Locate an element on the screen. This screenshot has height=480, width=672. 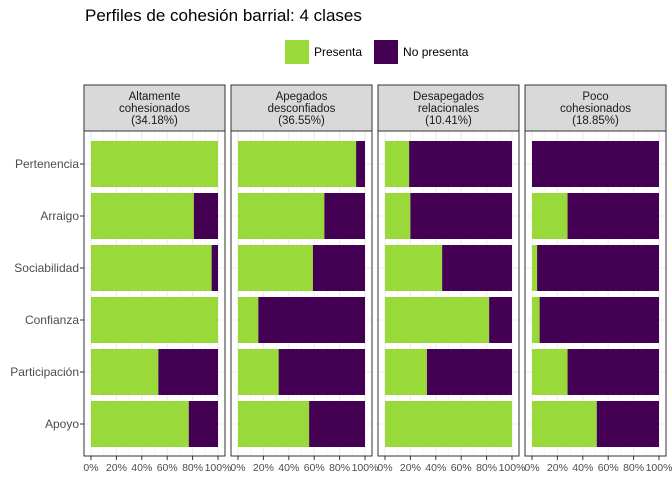
y-tick-label: Pertenencia is located at coordinates (47, 164).